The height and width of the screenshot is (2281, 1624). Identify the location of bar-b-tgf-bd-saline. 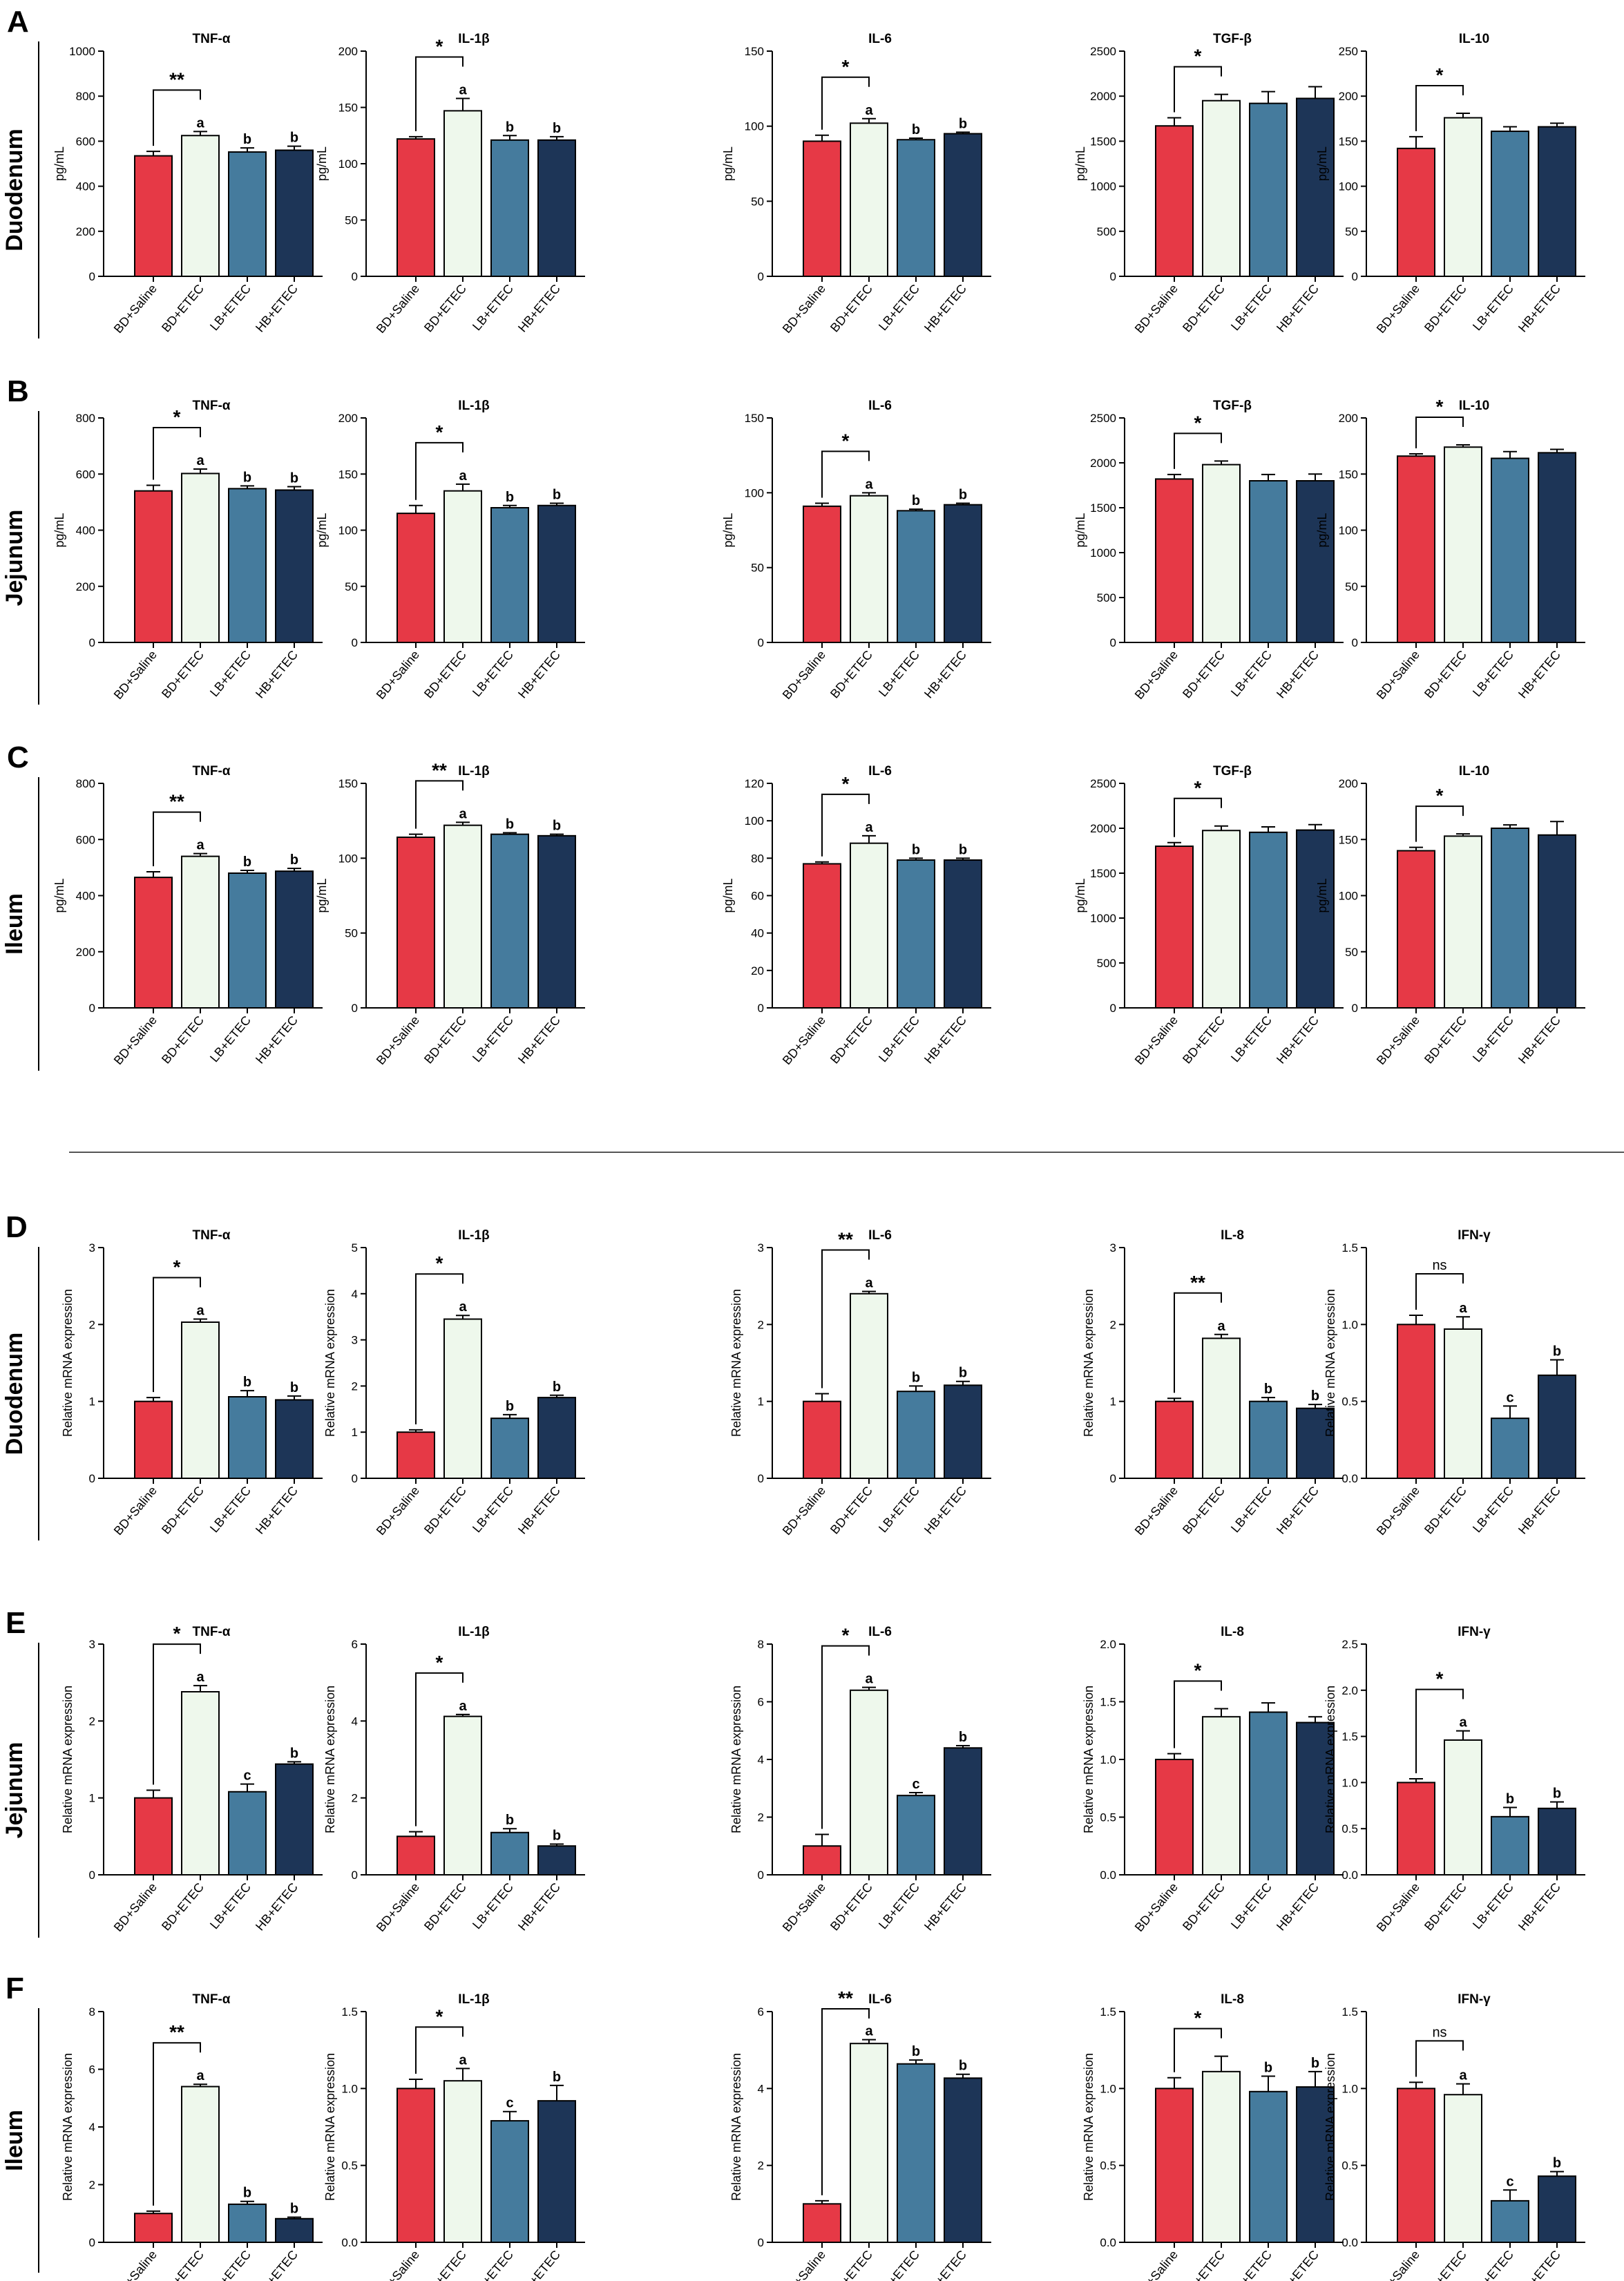
(1174, 561).